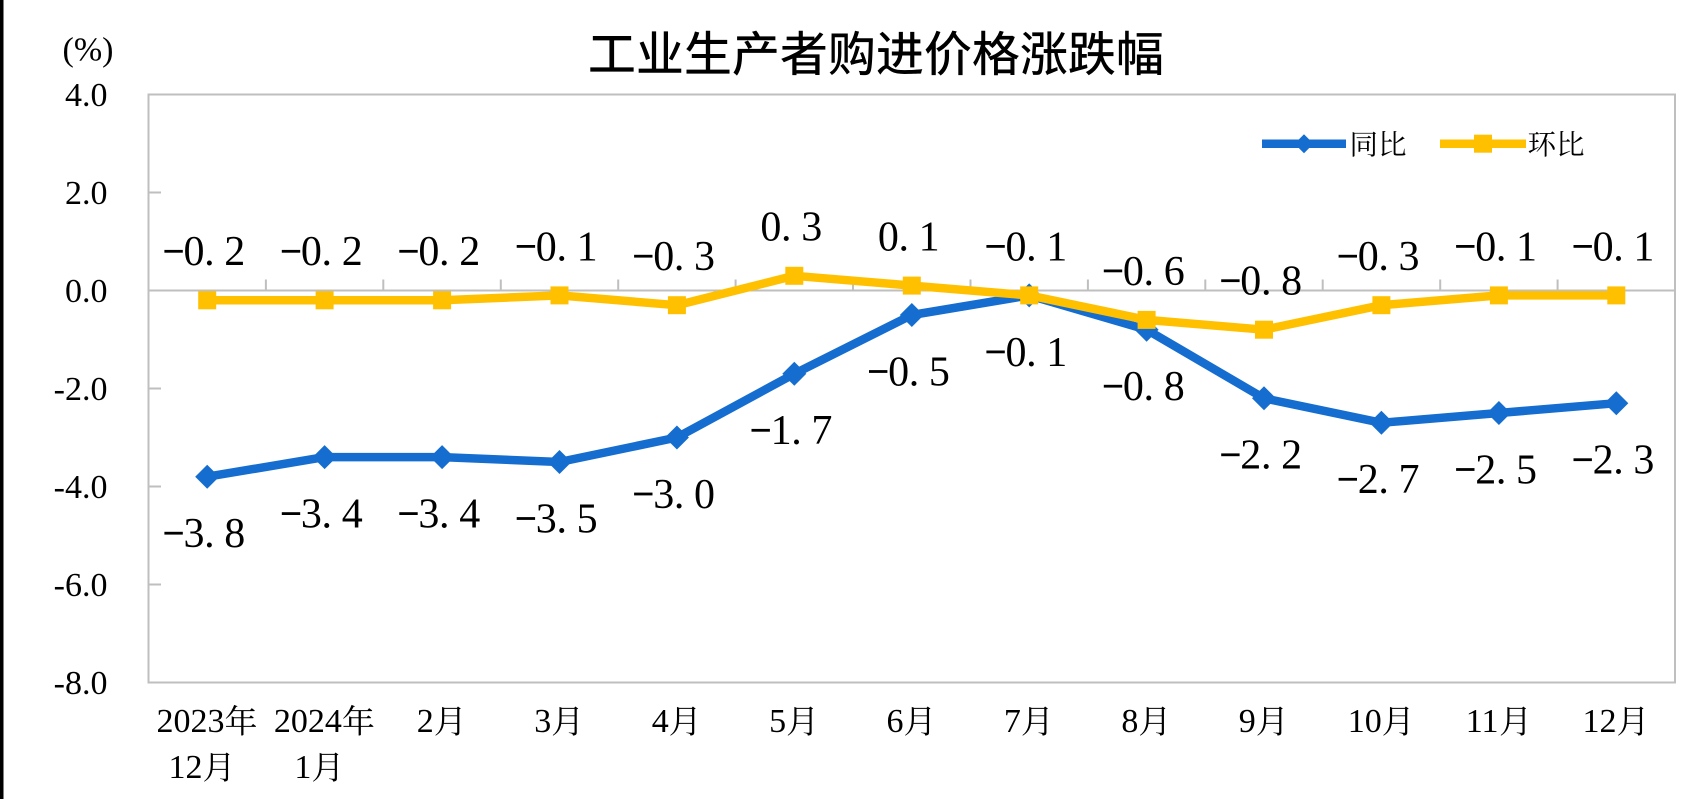 The image size is (1707, 799). What do you see at coordinates (81, 487) in the screenshot?
I see `svg-text: -4.0` at bounding box center [81, 487].